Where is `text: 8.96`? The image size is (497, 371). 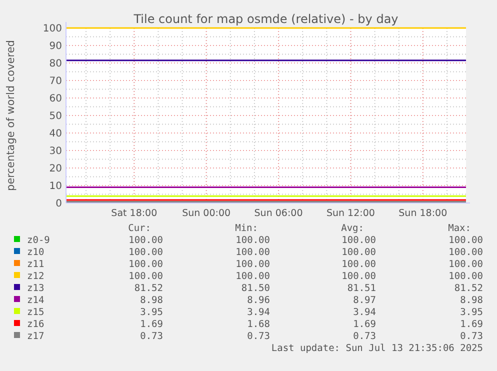 text: 8.96 is located at coordinates (258, 300).